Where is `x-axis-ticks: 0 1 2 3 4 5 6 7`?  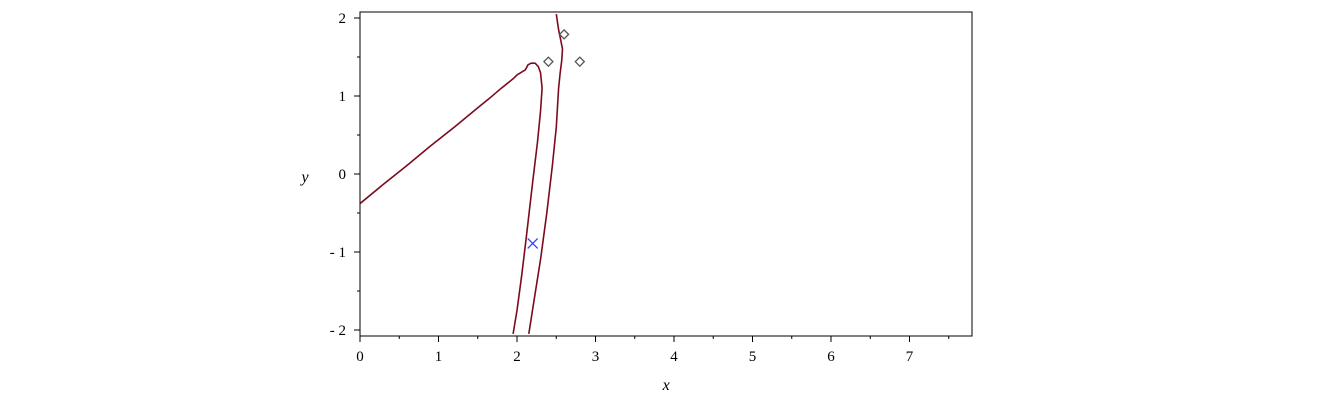 x-axis-ticks: 0 1 2 3 4 5 6 7 is located at coordinates (653, 350).